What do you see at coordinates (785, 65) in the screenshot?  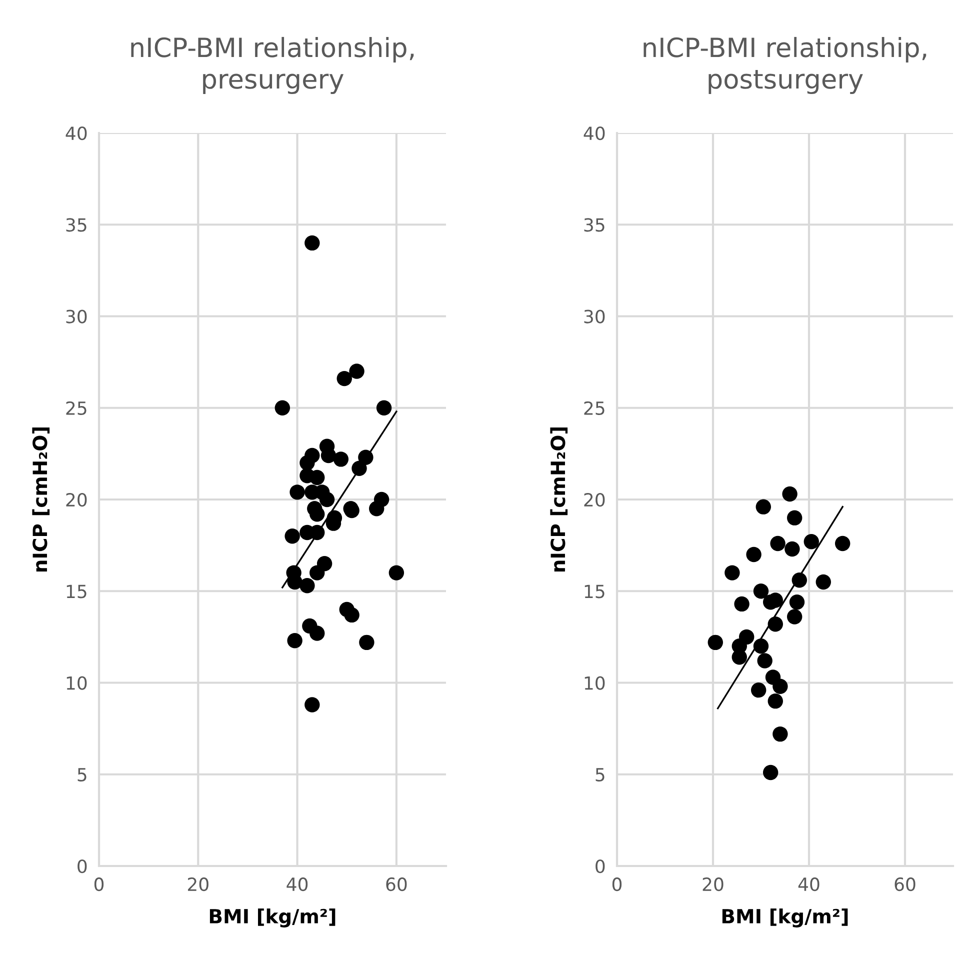 I see `chart-title: nICP-BMI relationship, postsurgery` at bounding box center [785, 65].